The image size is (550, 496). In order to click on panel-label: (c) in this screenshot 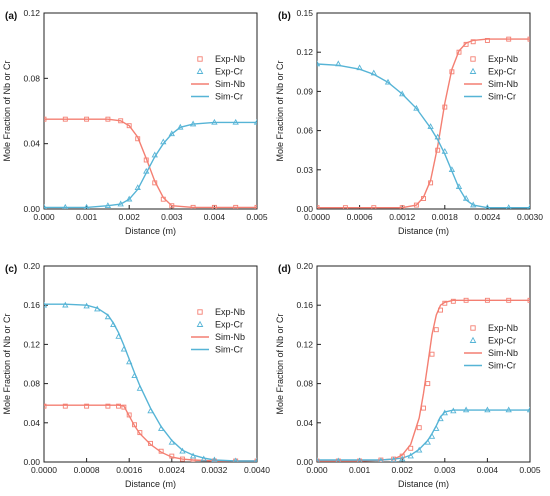, I will do `click(11, 269)`.